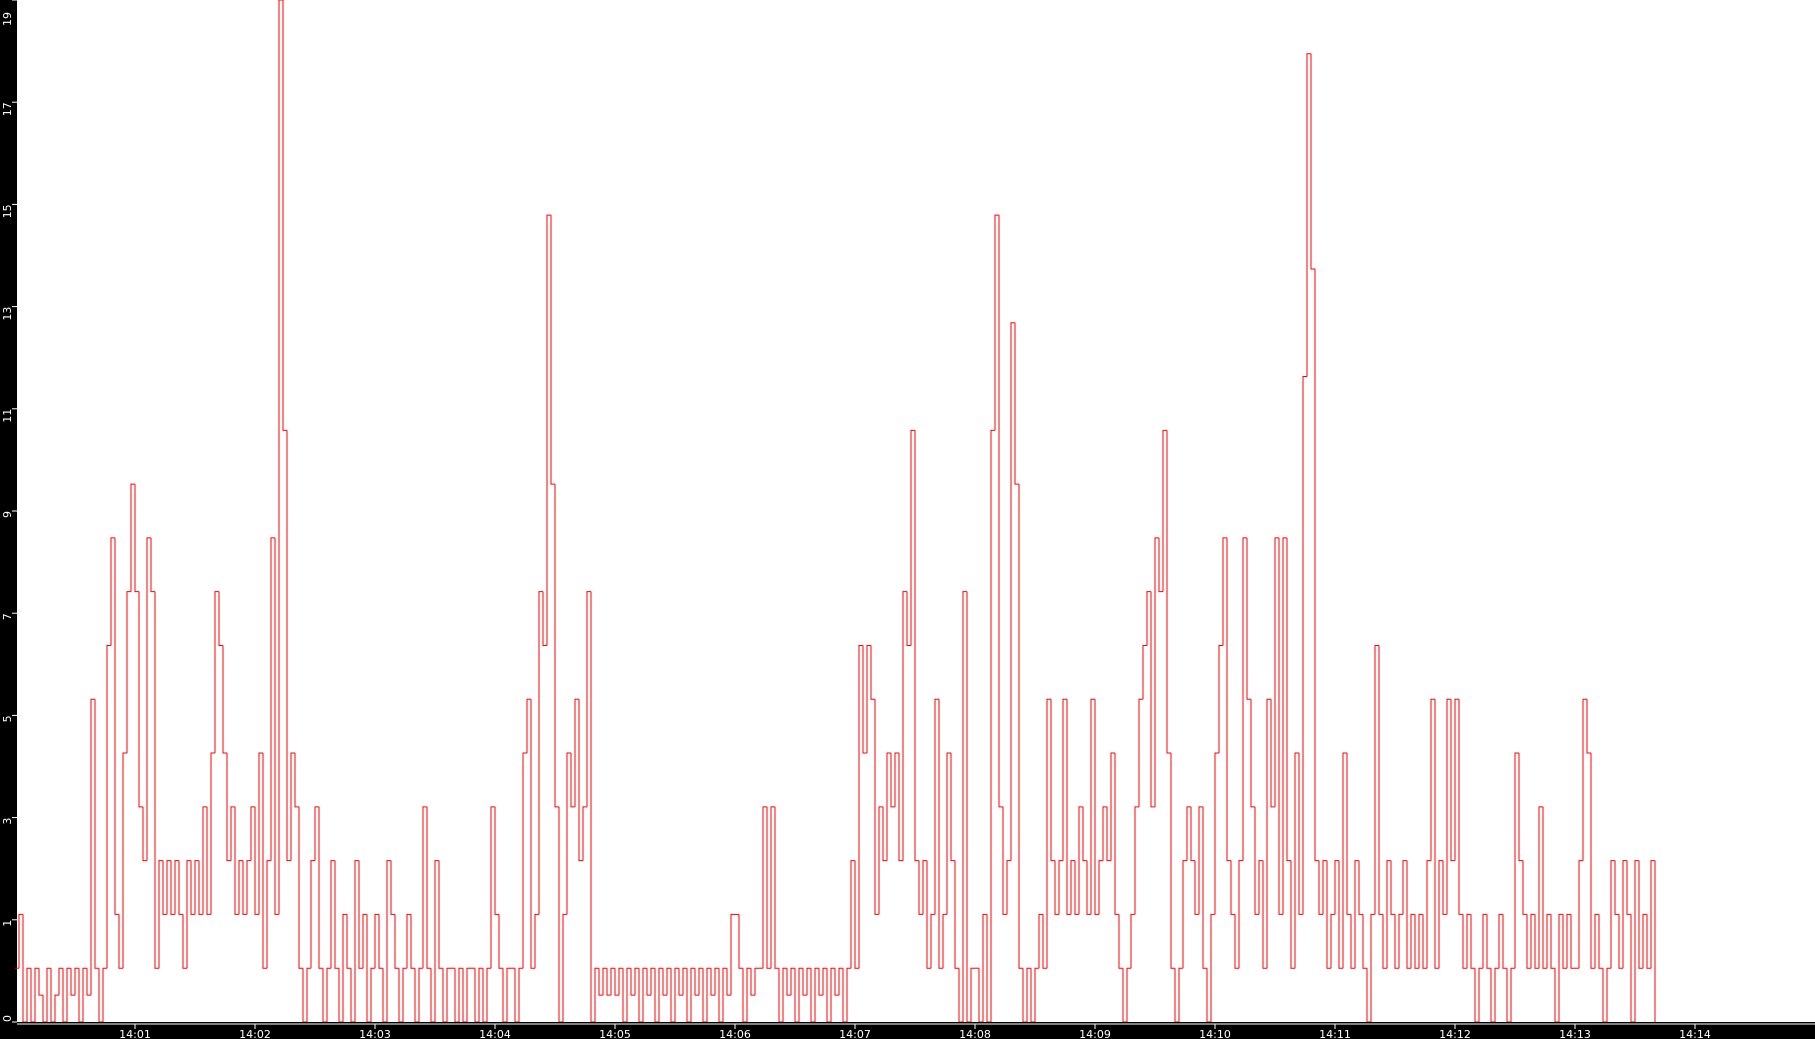 Image resolution: width=1815 pixels, height=1039 pixels. Describe the element at coordinates (1215, 1033) in the screenshot. I see `x-tick-label: 14:10` at that location.